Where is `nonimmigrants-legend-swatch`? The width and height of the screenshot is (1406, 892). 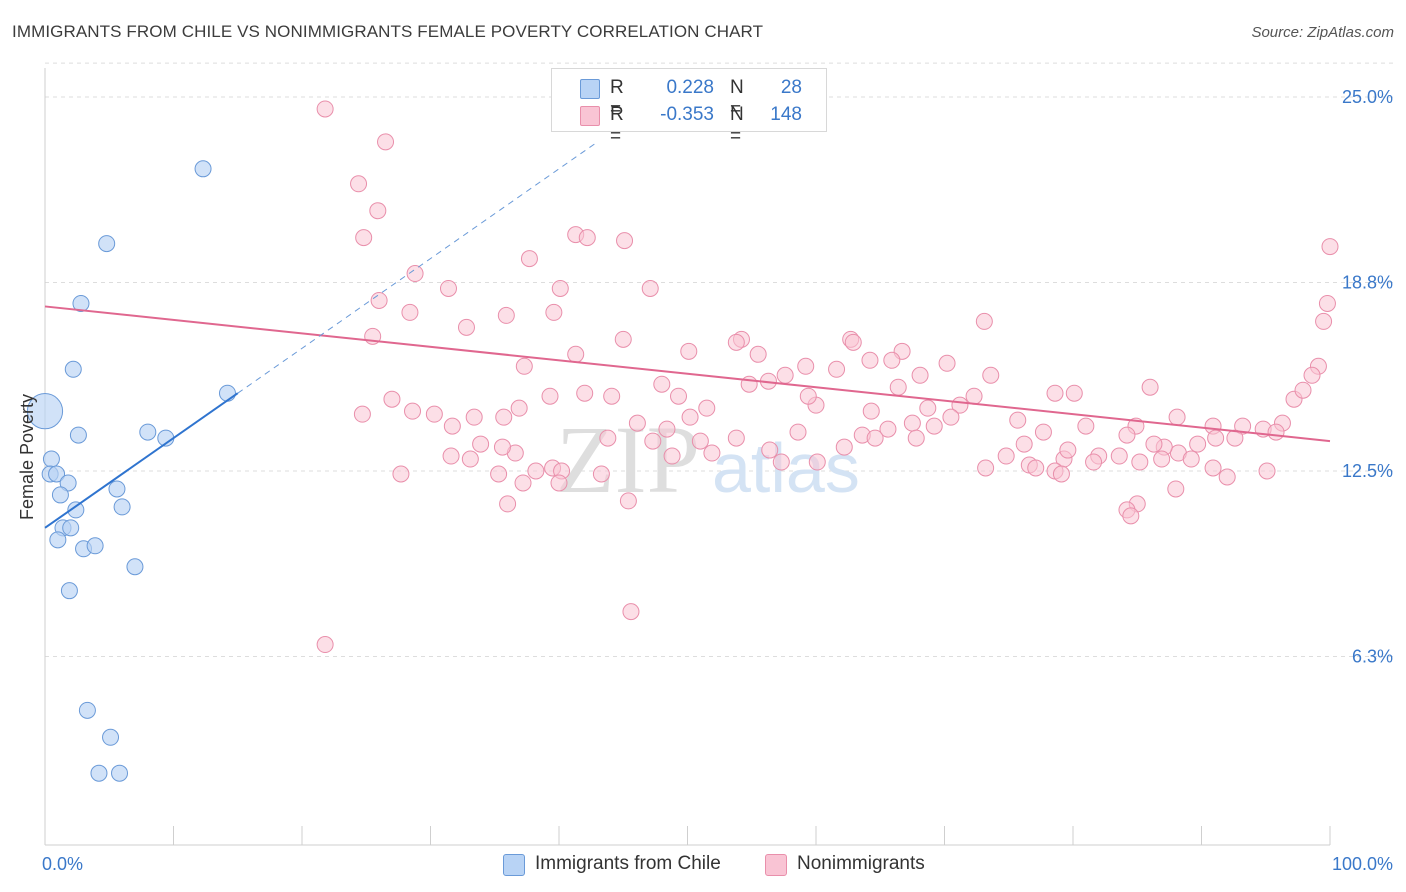 nonimmigrants-legend-swatch is located at coordinates (776, 865).